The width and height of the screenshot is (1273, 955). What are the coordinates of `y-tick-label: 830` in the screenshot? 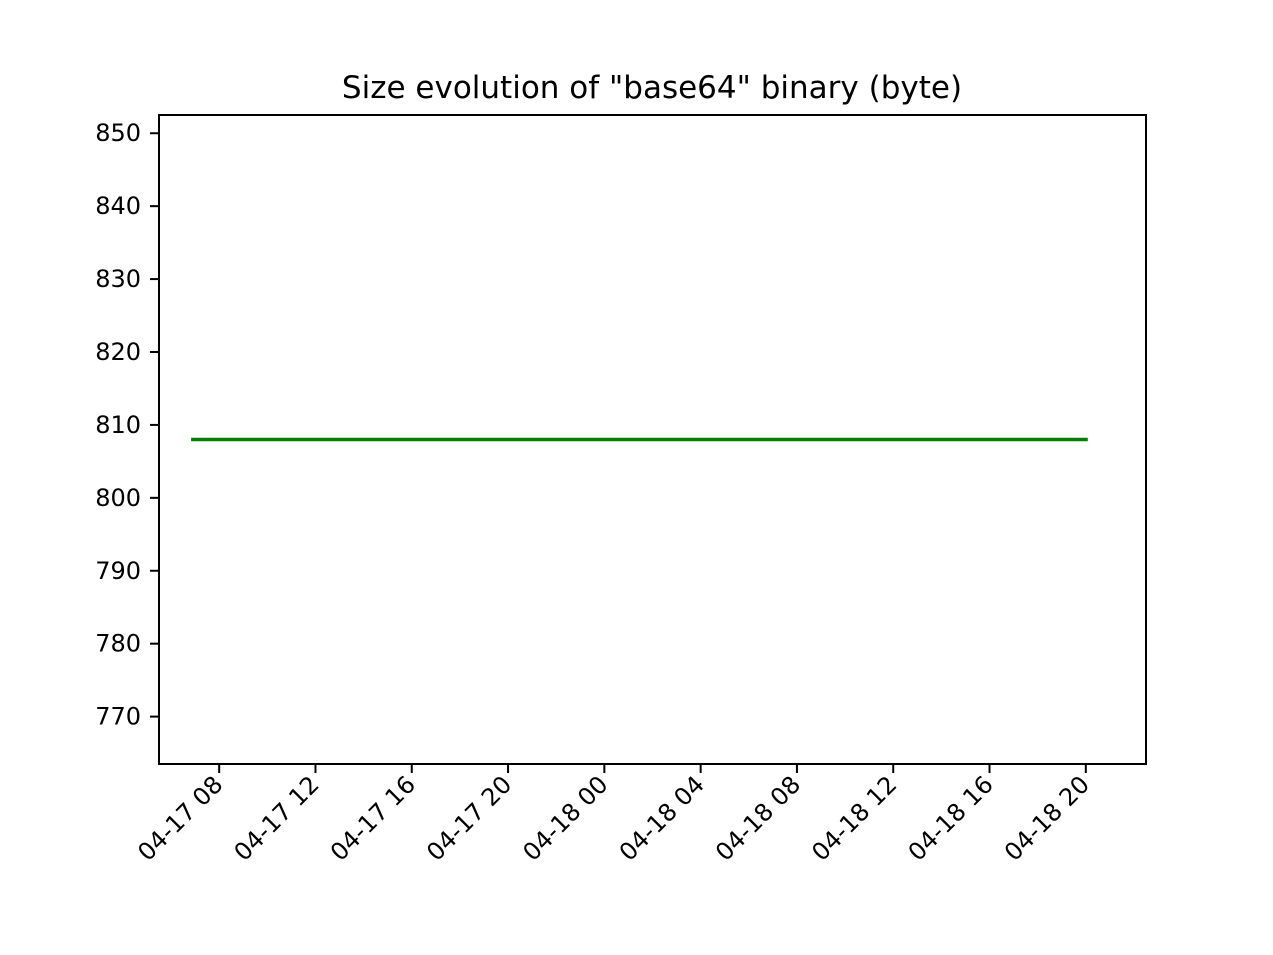 It's located at (118, 279).